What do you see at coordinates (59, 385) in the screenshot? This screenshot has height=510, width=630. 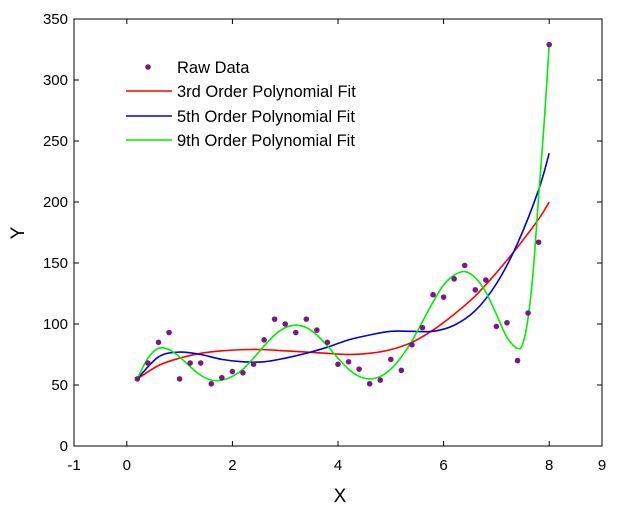 I see `y-tick-label: 50` at bounding box center [59, 385].